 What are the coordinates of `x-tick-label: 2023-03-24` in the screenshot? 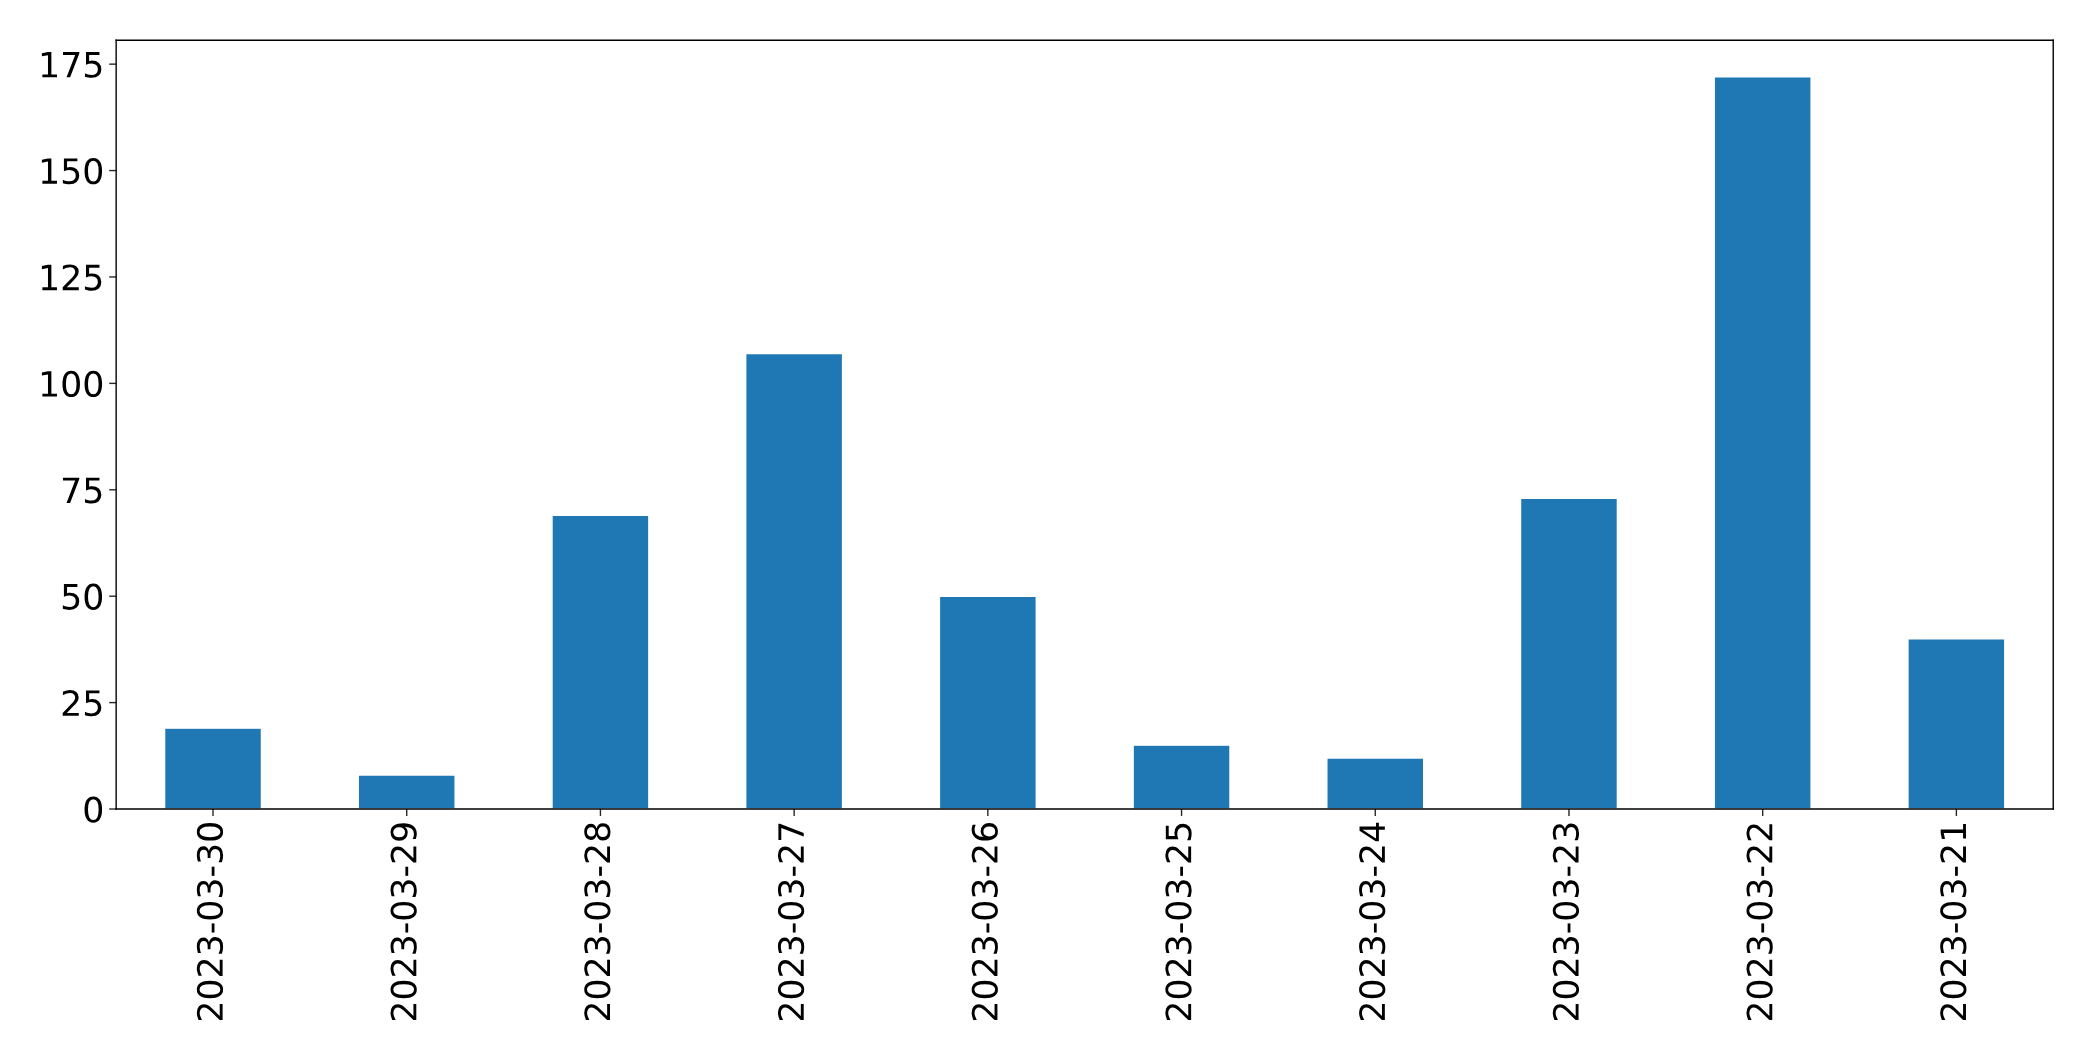 It's located at (1372, 921).